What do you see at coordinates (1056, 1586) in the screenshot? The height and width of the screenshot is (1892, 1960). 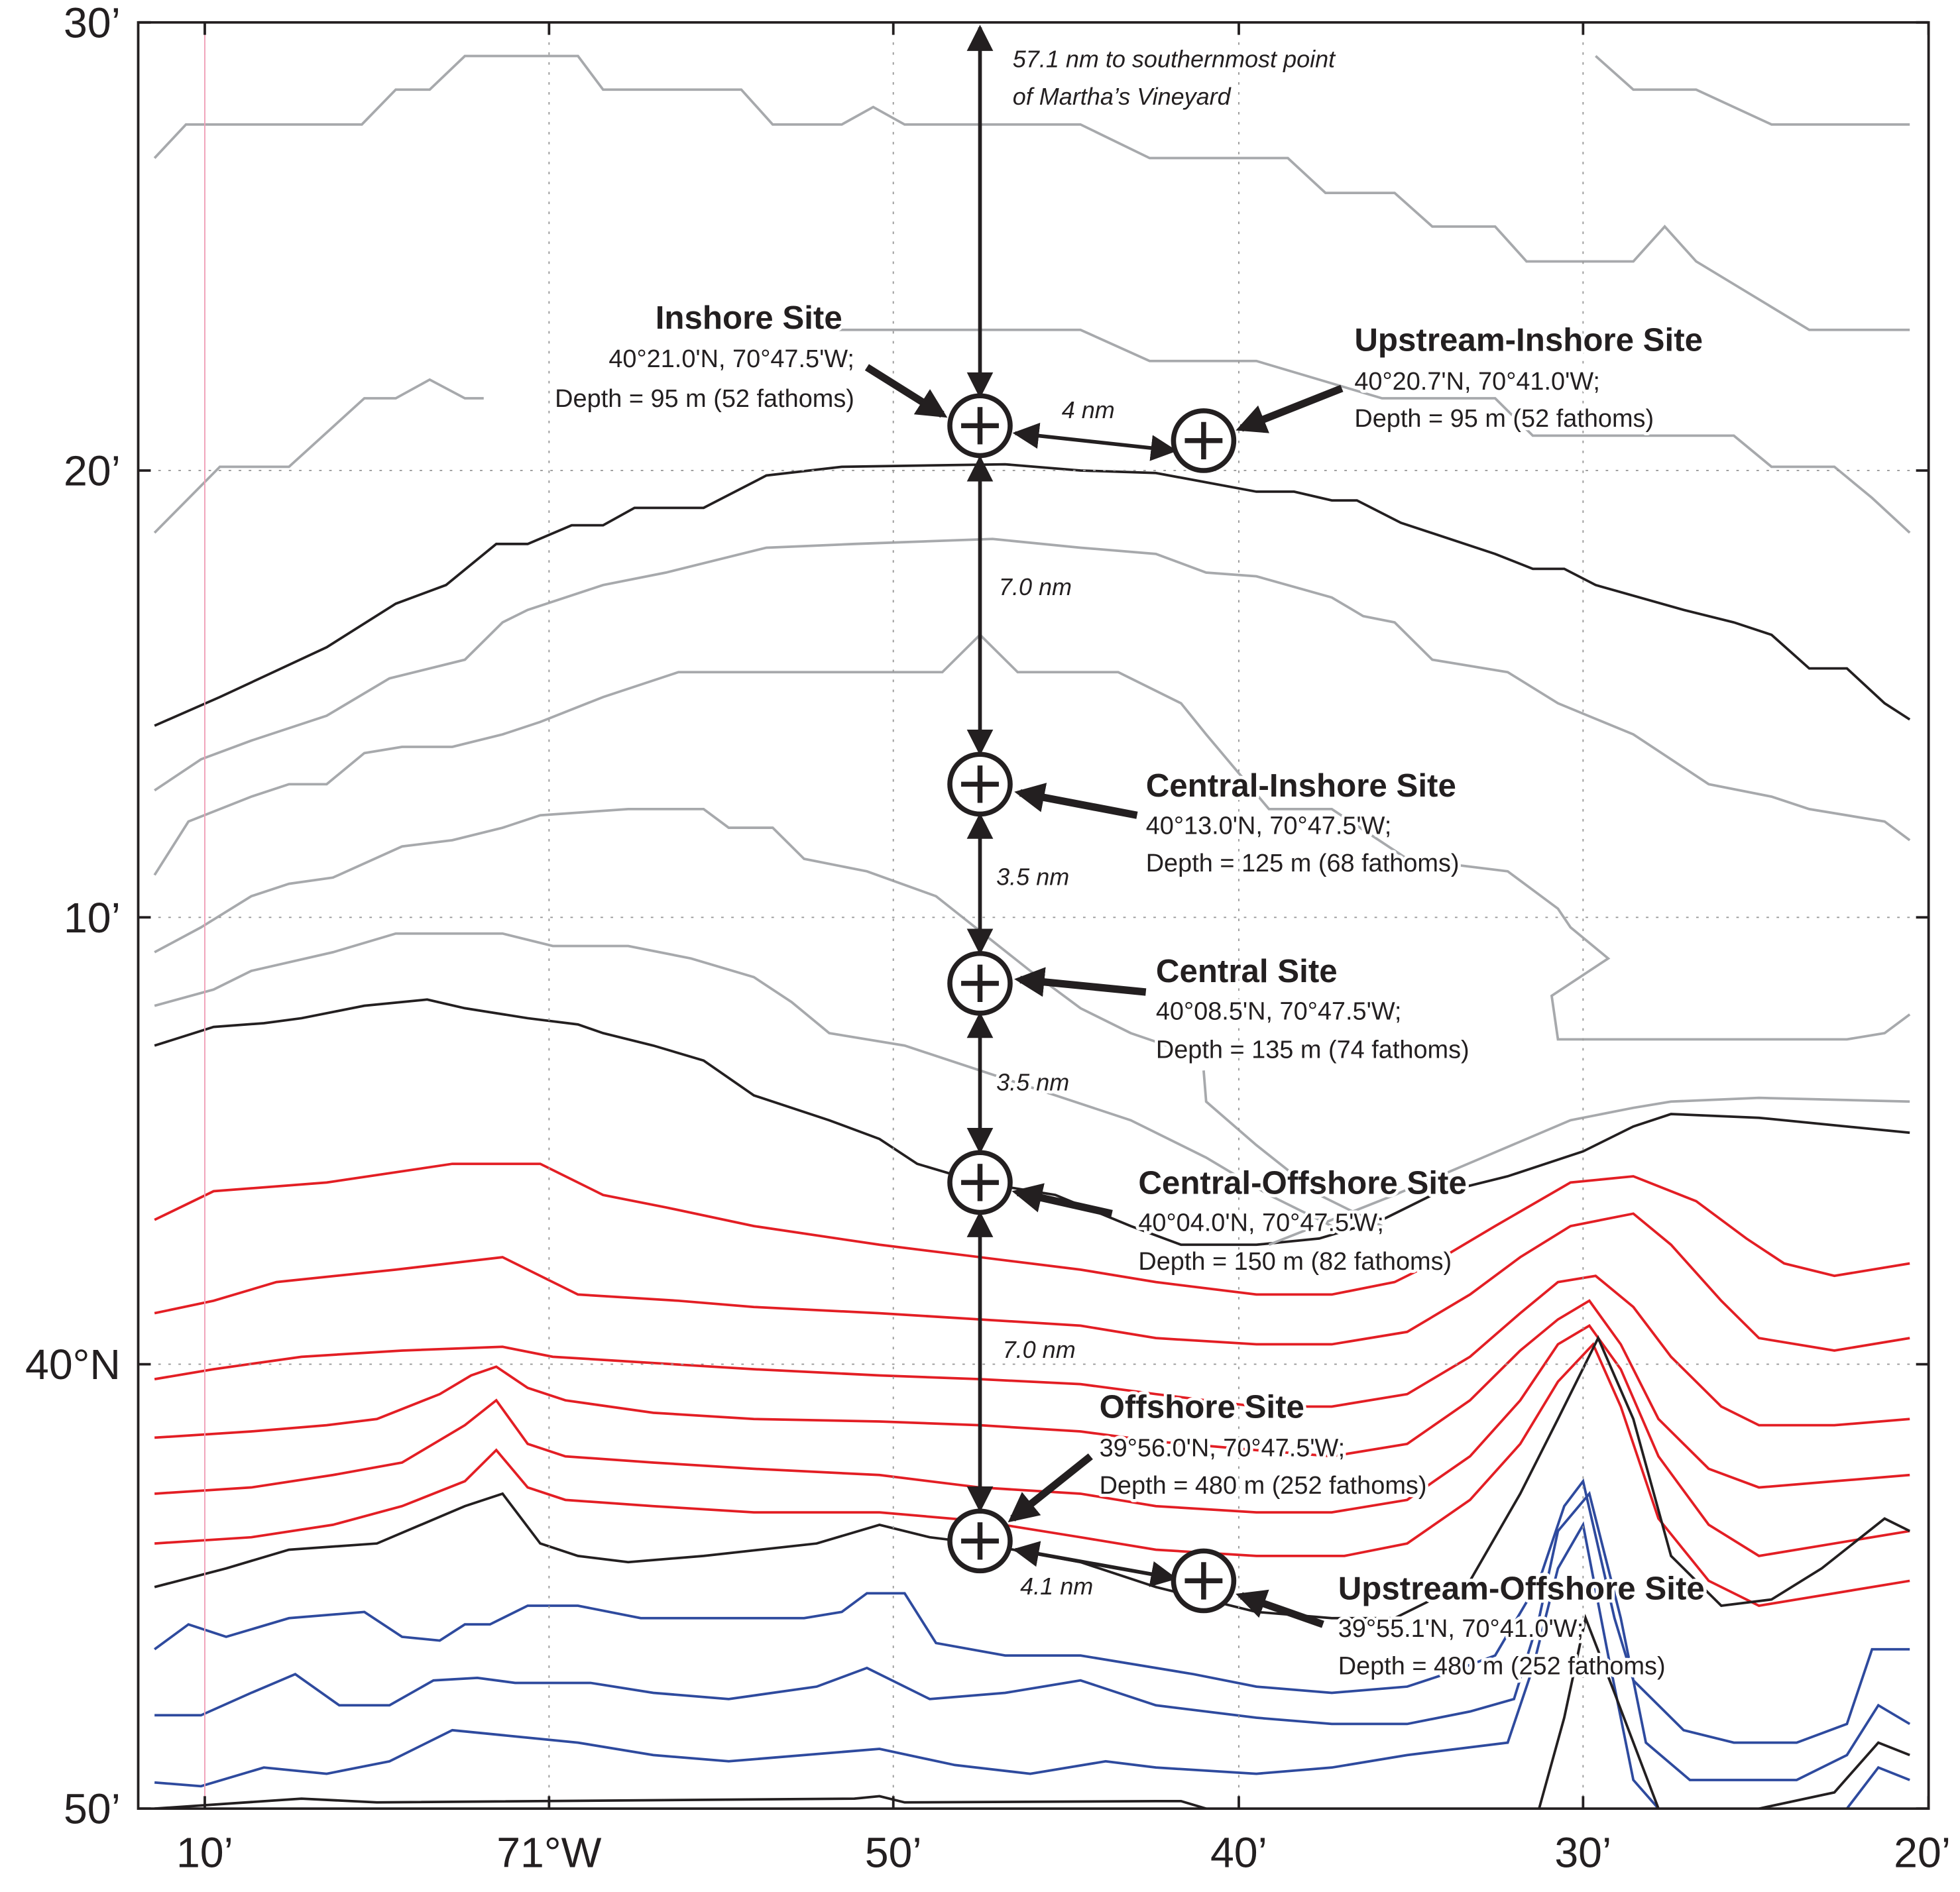 I see `distance-label: 4.1 nm` at bounding box center [1056, 1586].